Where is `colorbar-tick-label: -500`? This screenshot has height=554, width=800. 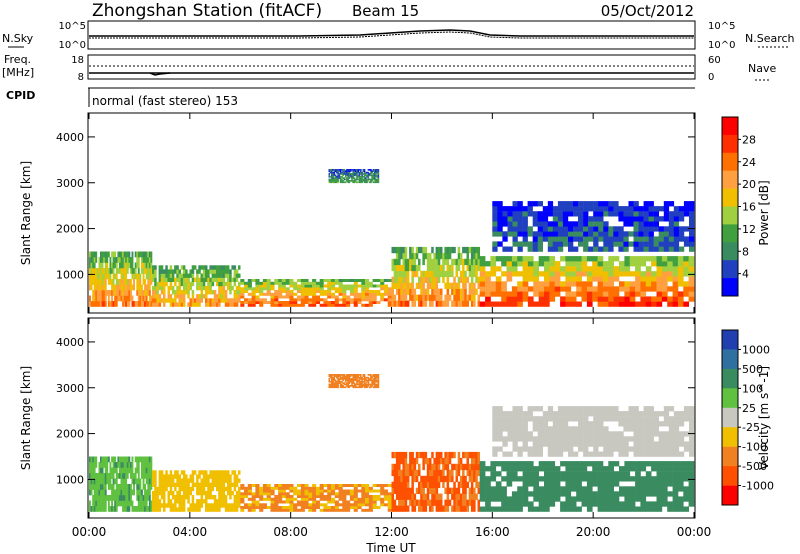 colorbar-tick-label: -500 is located at coordinates (754, 466).